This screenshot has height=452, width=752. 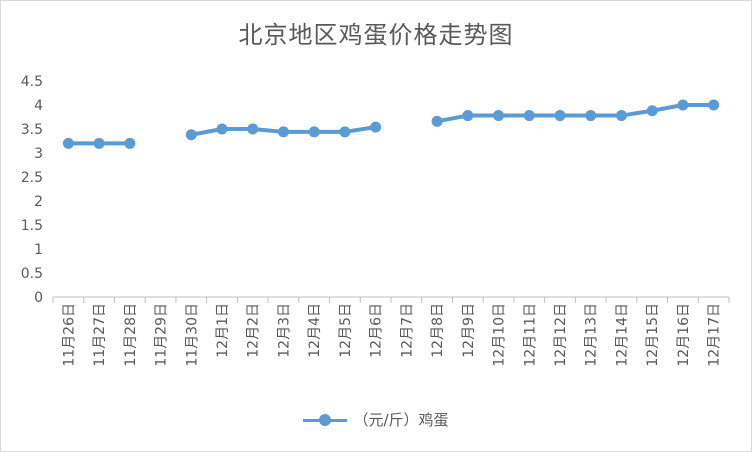 What do you see at coordinates (38, 202) in the screenshot?
I see `y-tick-label: 2` at bounding box center [38, 202].